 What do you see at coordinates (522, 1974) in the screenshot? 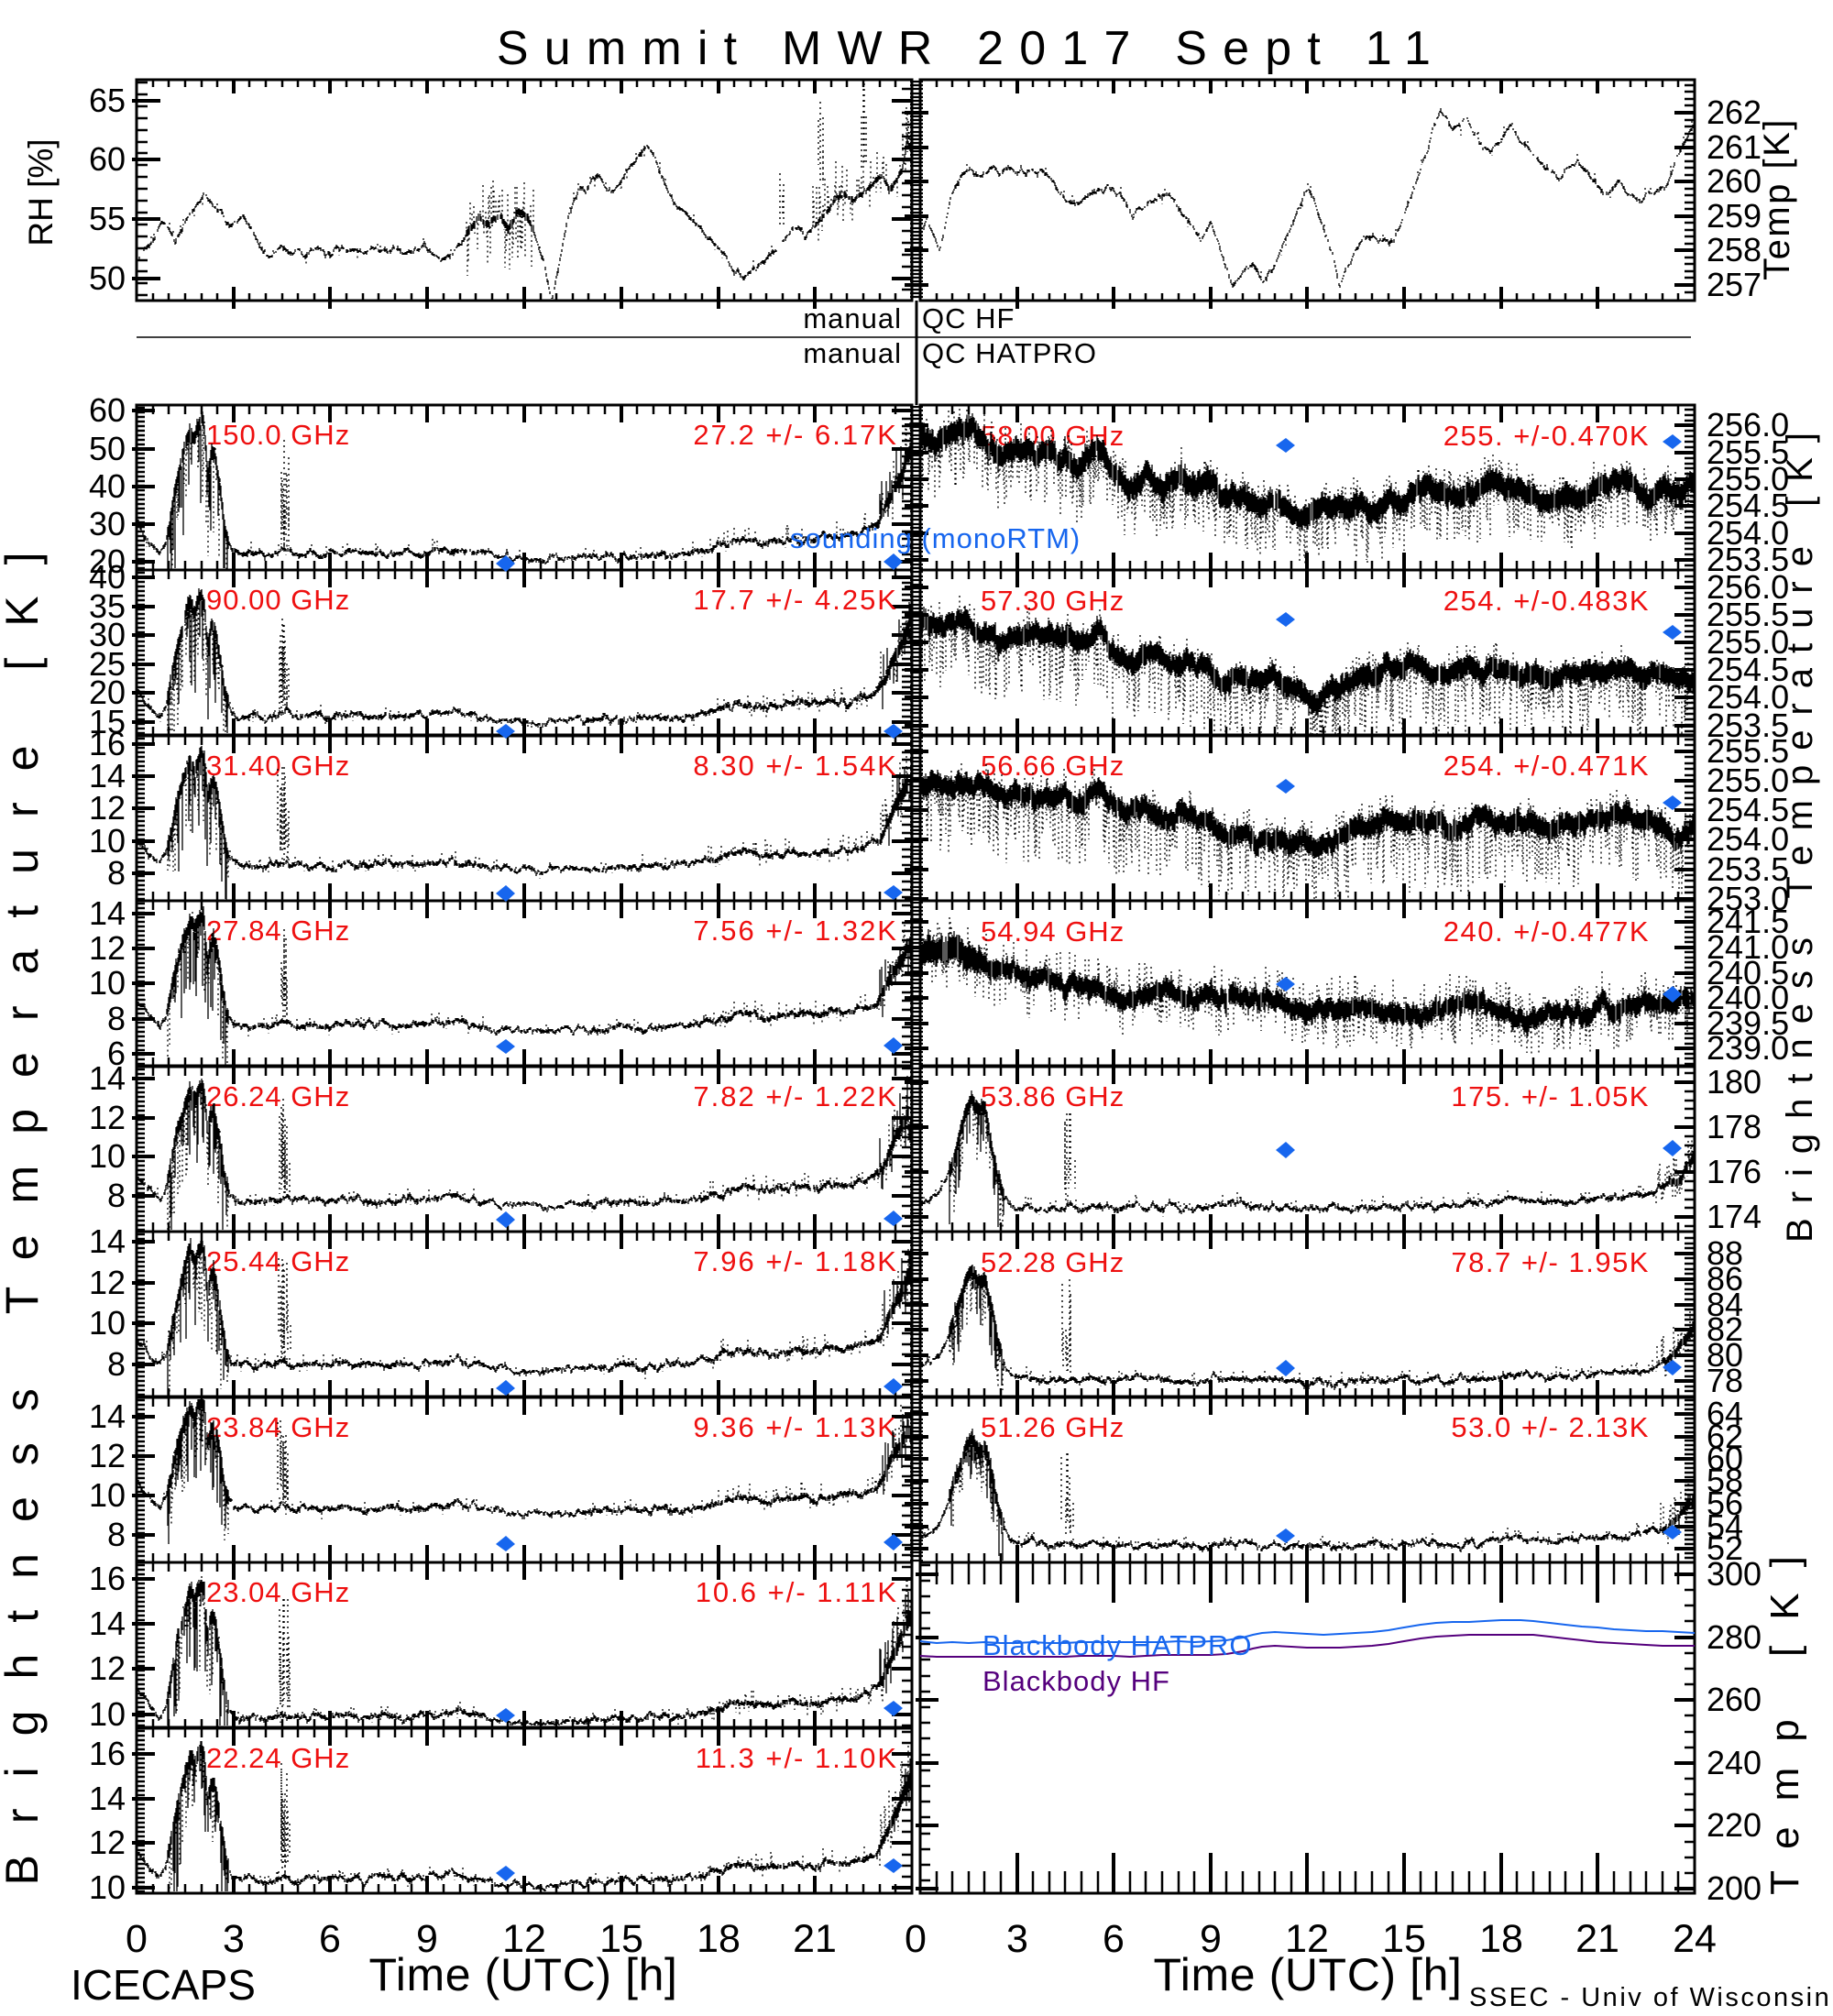
I see `svg-text: Time (UTC) [h]` at bounding box center [522, 1974].